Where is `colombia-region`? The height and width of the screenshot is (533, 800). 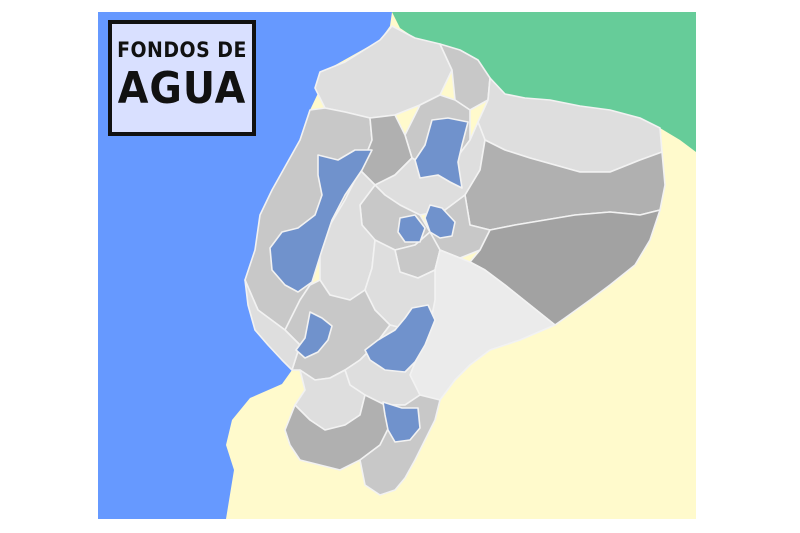
colombia-region is located at coordinates (544, 82).